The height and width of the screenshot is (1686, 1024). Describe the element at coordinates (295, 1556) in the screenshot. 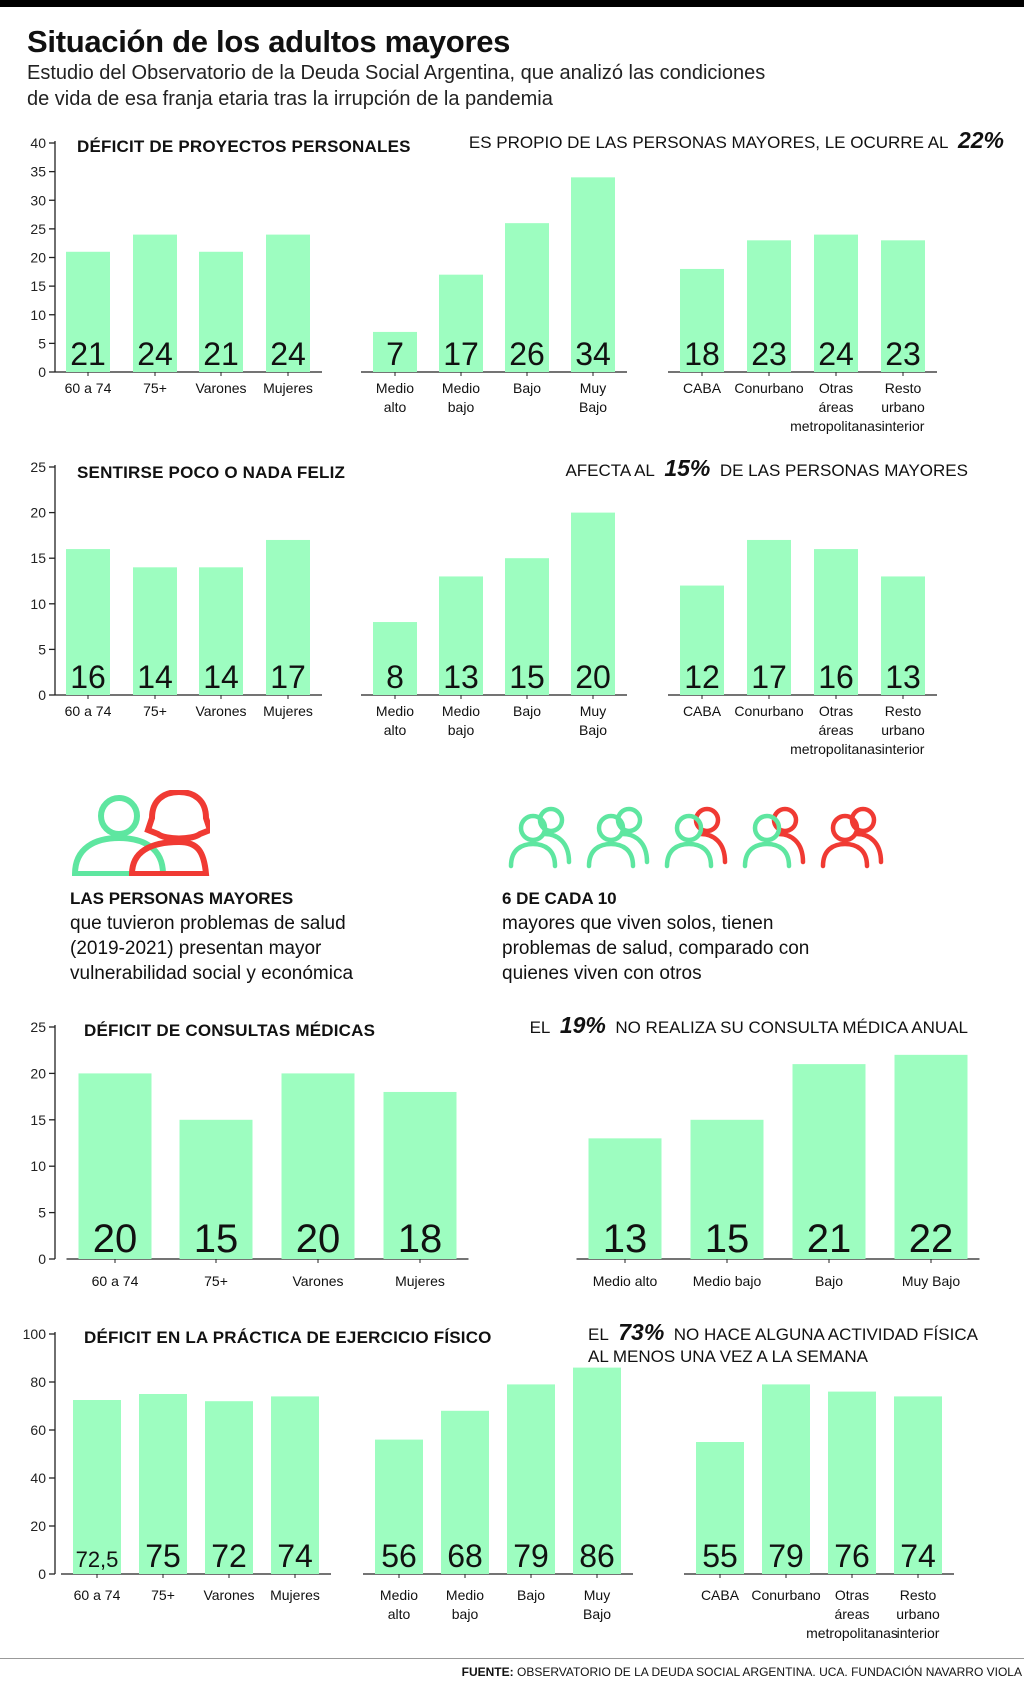

I see `bar-value-label: 74` at that location.